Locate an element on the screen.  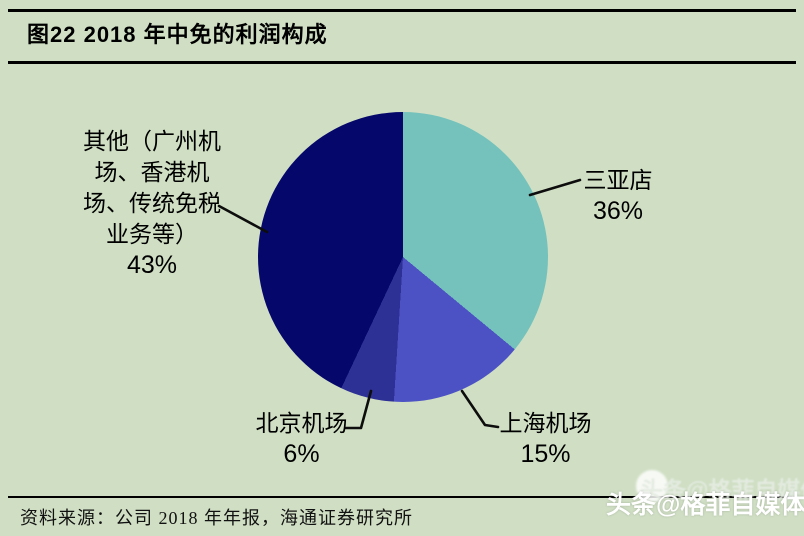
callout-other-line1: 其他（广州机 is located at coordinates (152, 141).